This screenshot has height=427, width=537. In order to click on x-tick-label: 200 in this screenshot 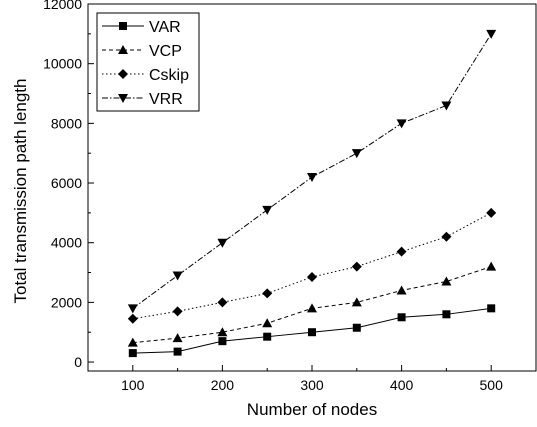, I will do `click(223, 385)`.